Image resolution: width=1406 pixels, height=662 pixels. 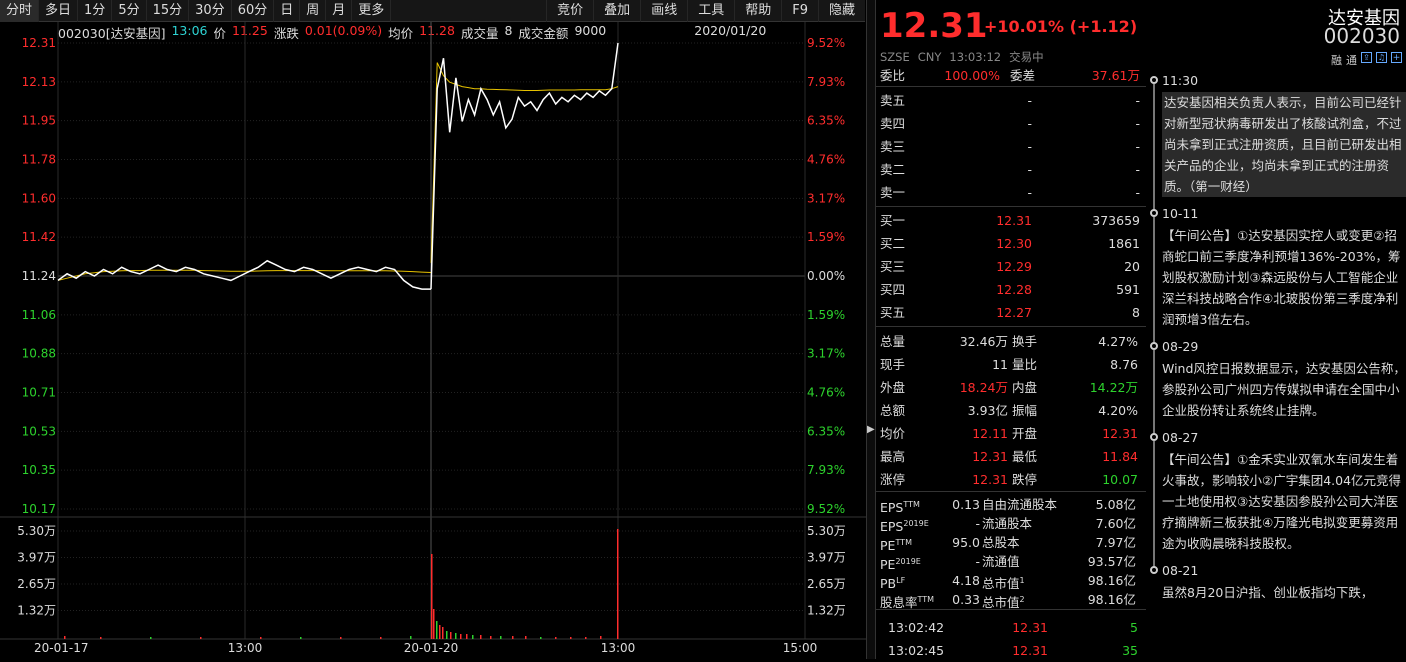 What do you see at coordinates (1381, 57) in the screenshot?
I see `alert-icon: ♫` at bounding box center [1381, 57].